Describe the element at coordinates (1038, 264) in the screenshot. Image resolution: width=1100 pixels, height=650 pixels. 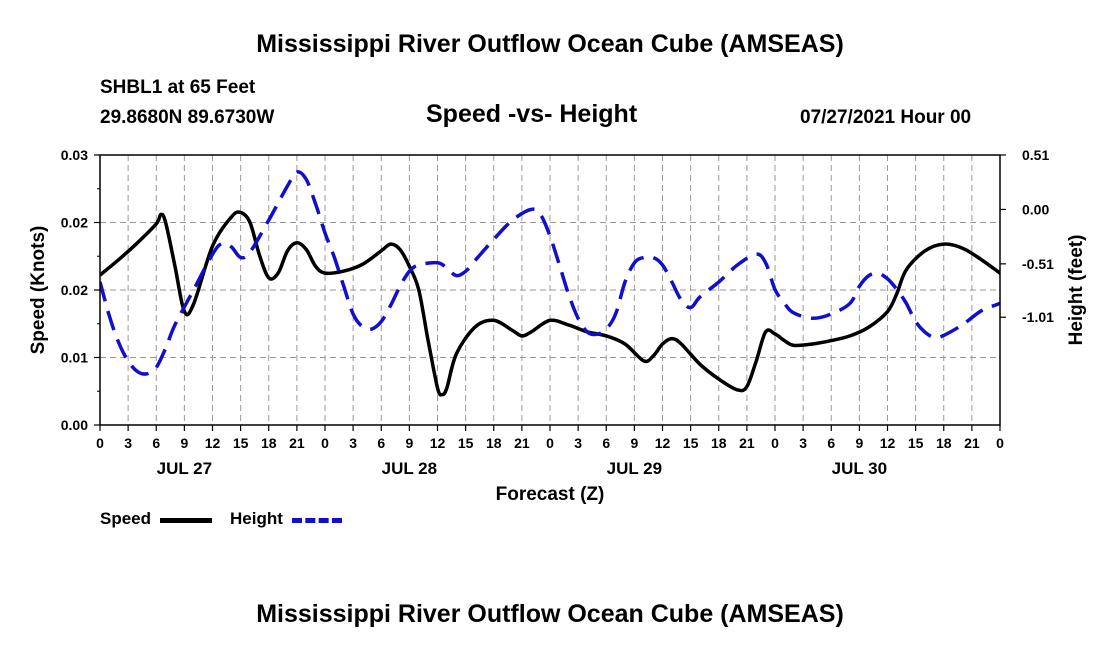
I see `y2-tick-label: -0.51` at that location.